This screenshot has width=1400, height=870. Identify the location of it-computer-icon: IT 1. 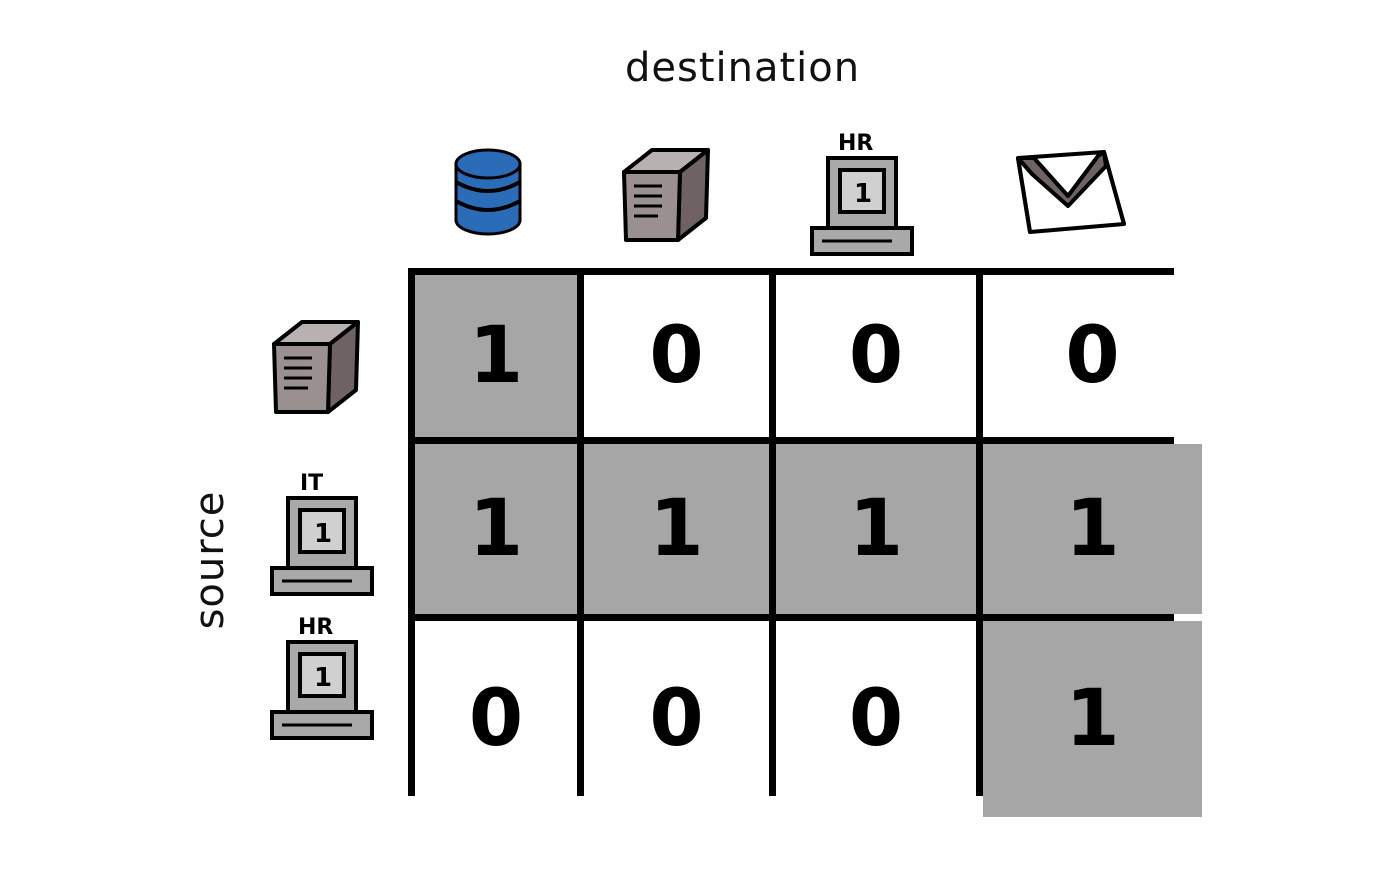
(322, 533).